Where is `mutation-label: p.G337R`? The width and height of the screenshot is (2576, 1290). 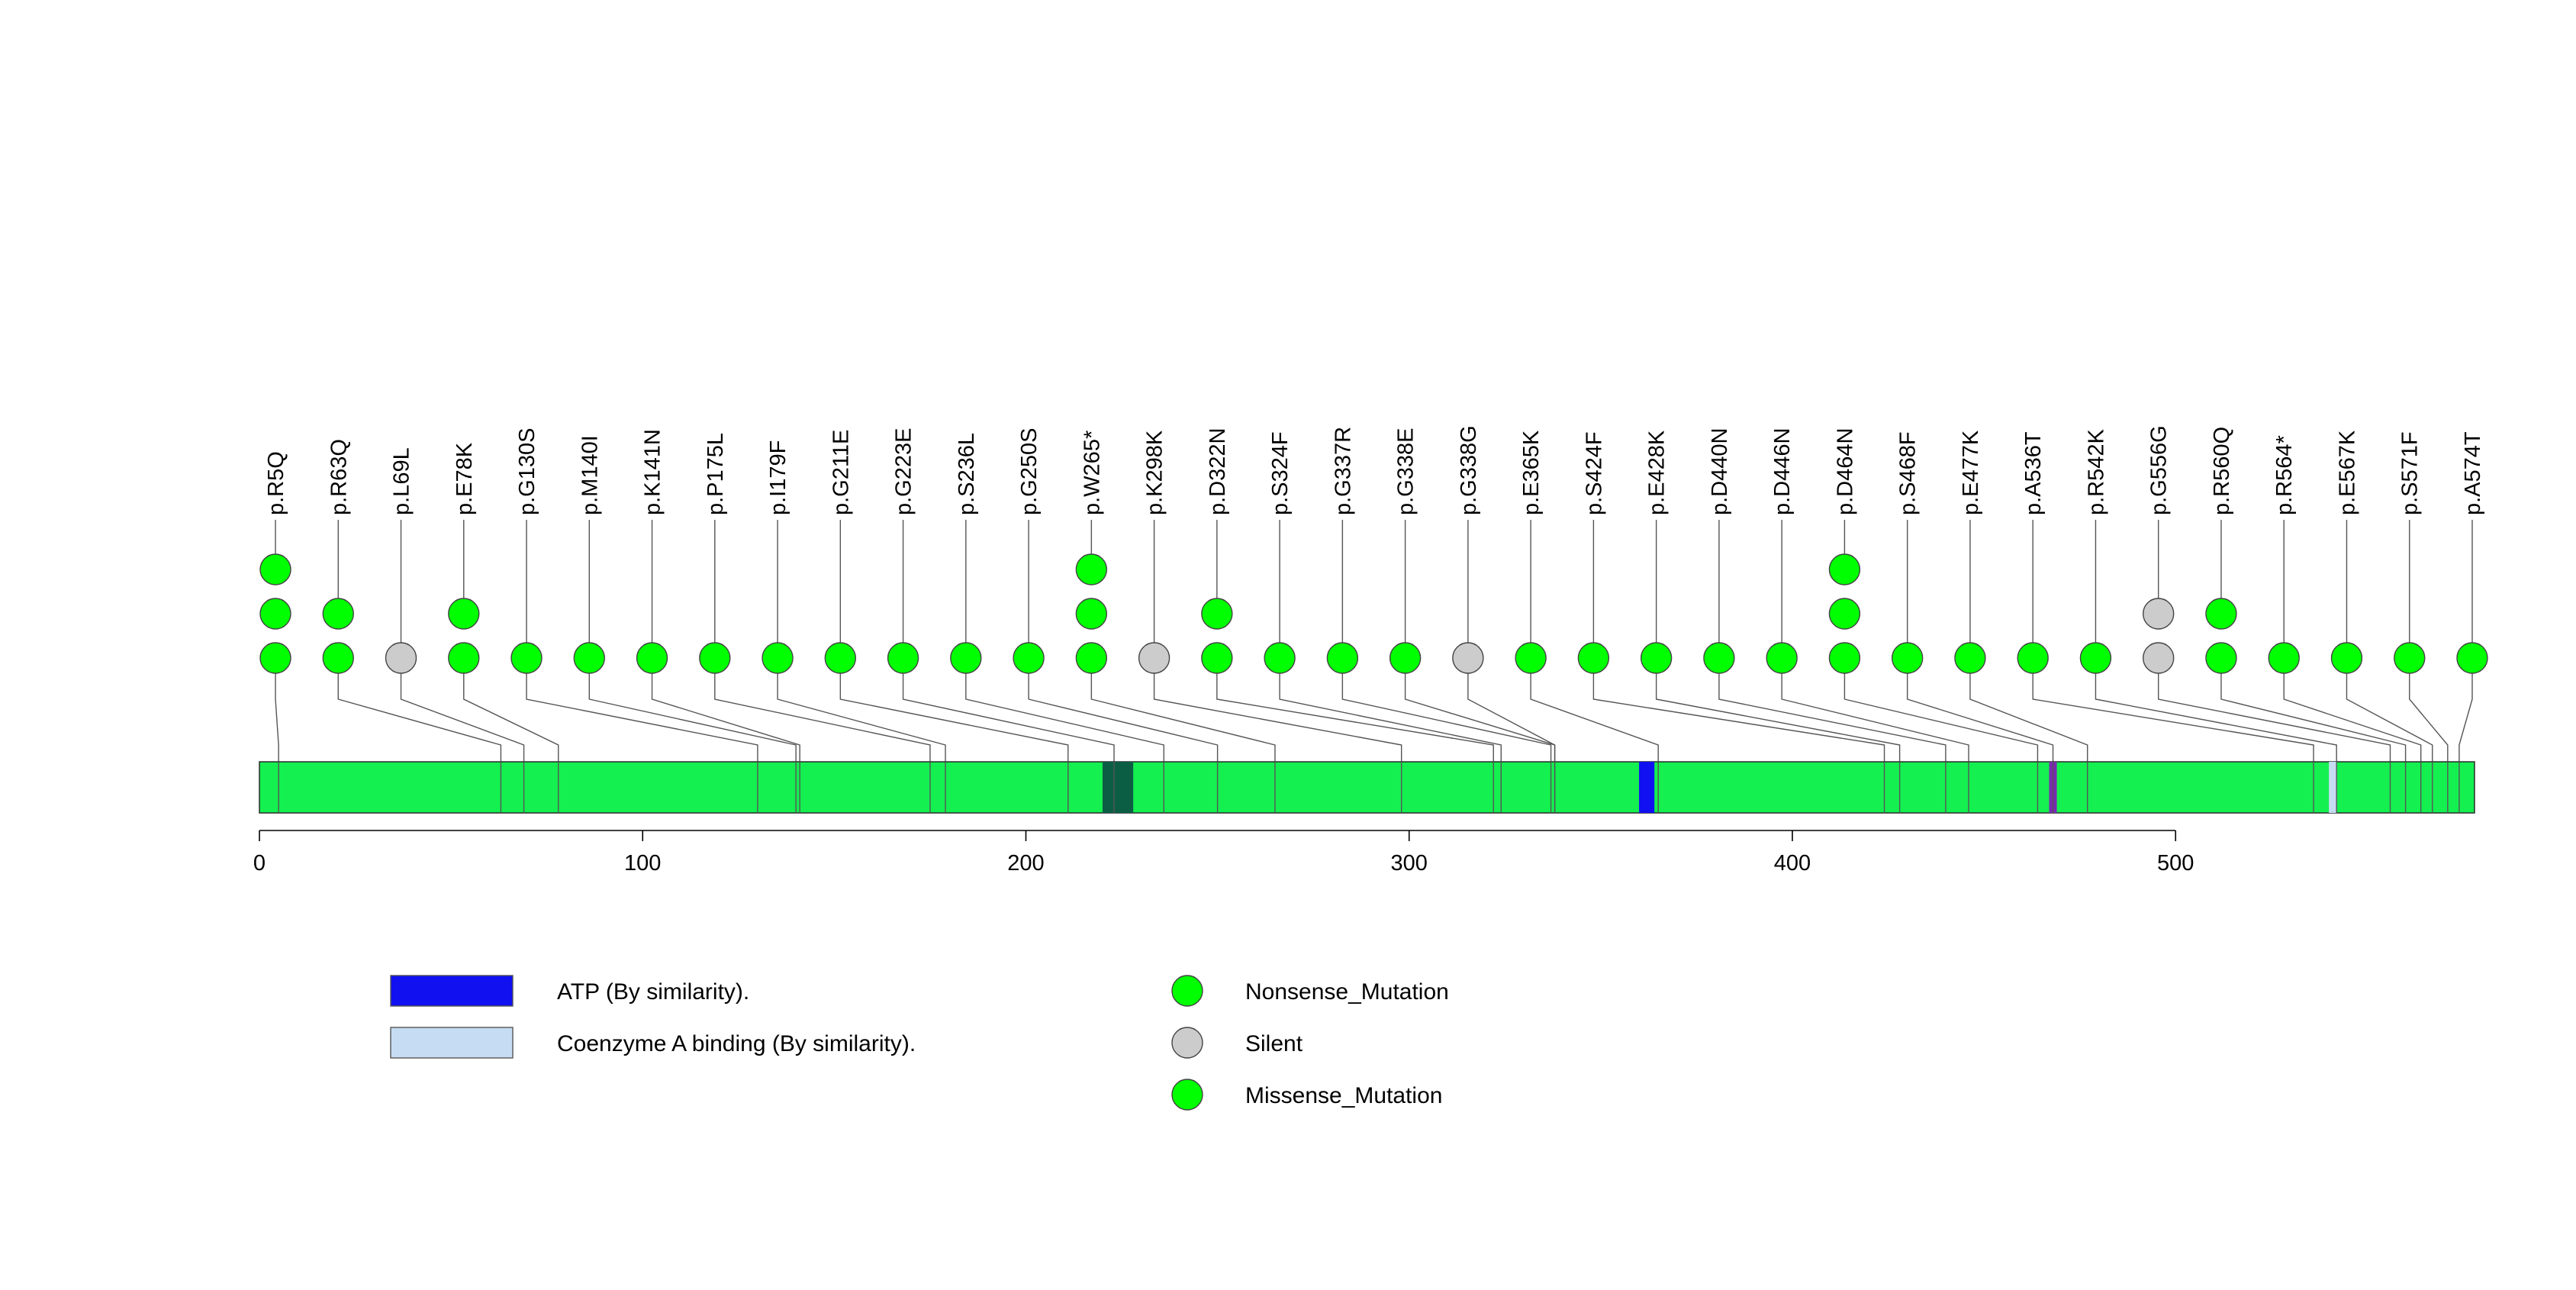 mutation-label: p.G337R is located at coordinates (1343, 471).